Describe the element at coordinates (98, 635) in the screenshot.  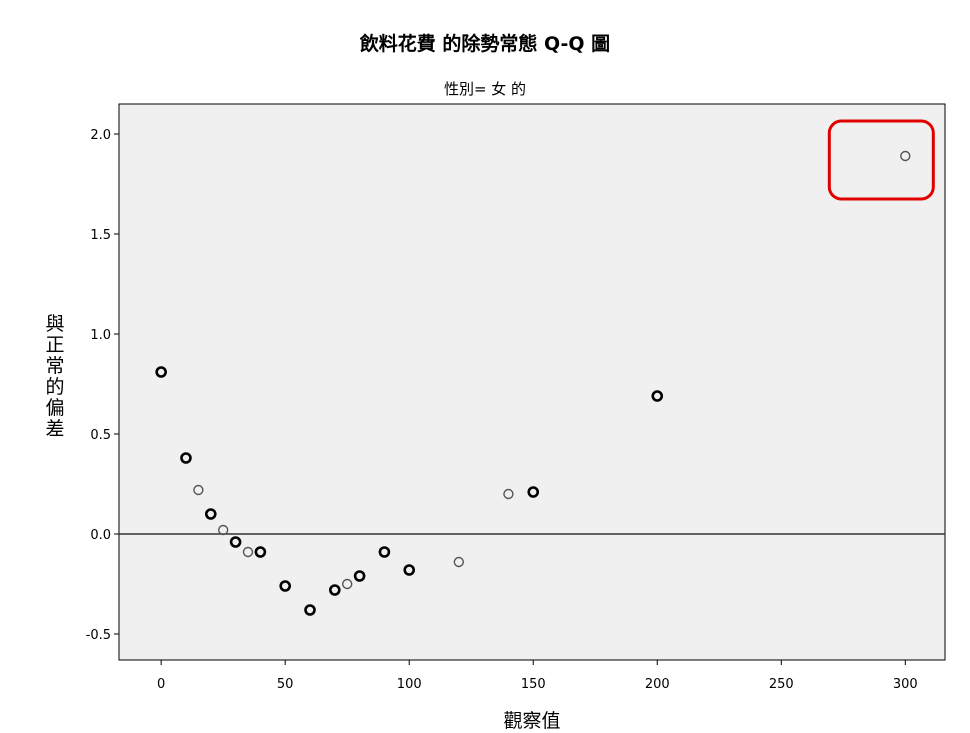
I see `y-tick-label: -0.5` at that location.